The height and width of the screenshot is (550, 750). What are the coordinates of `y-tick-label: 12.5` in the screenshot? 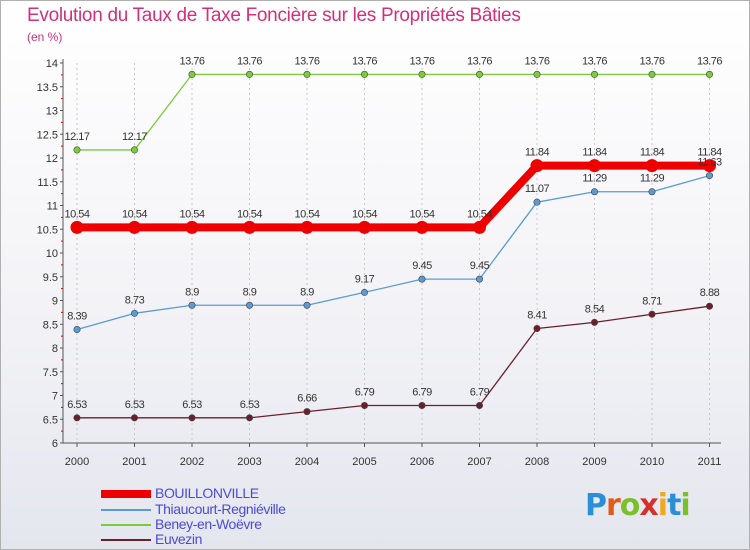 It's located at (47, 135).